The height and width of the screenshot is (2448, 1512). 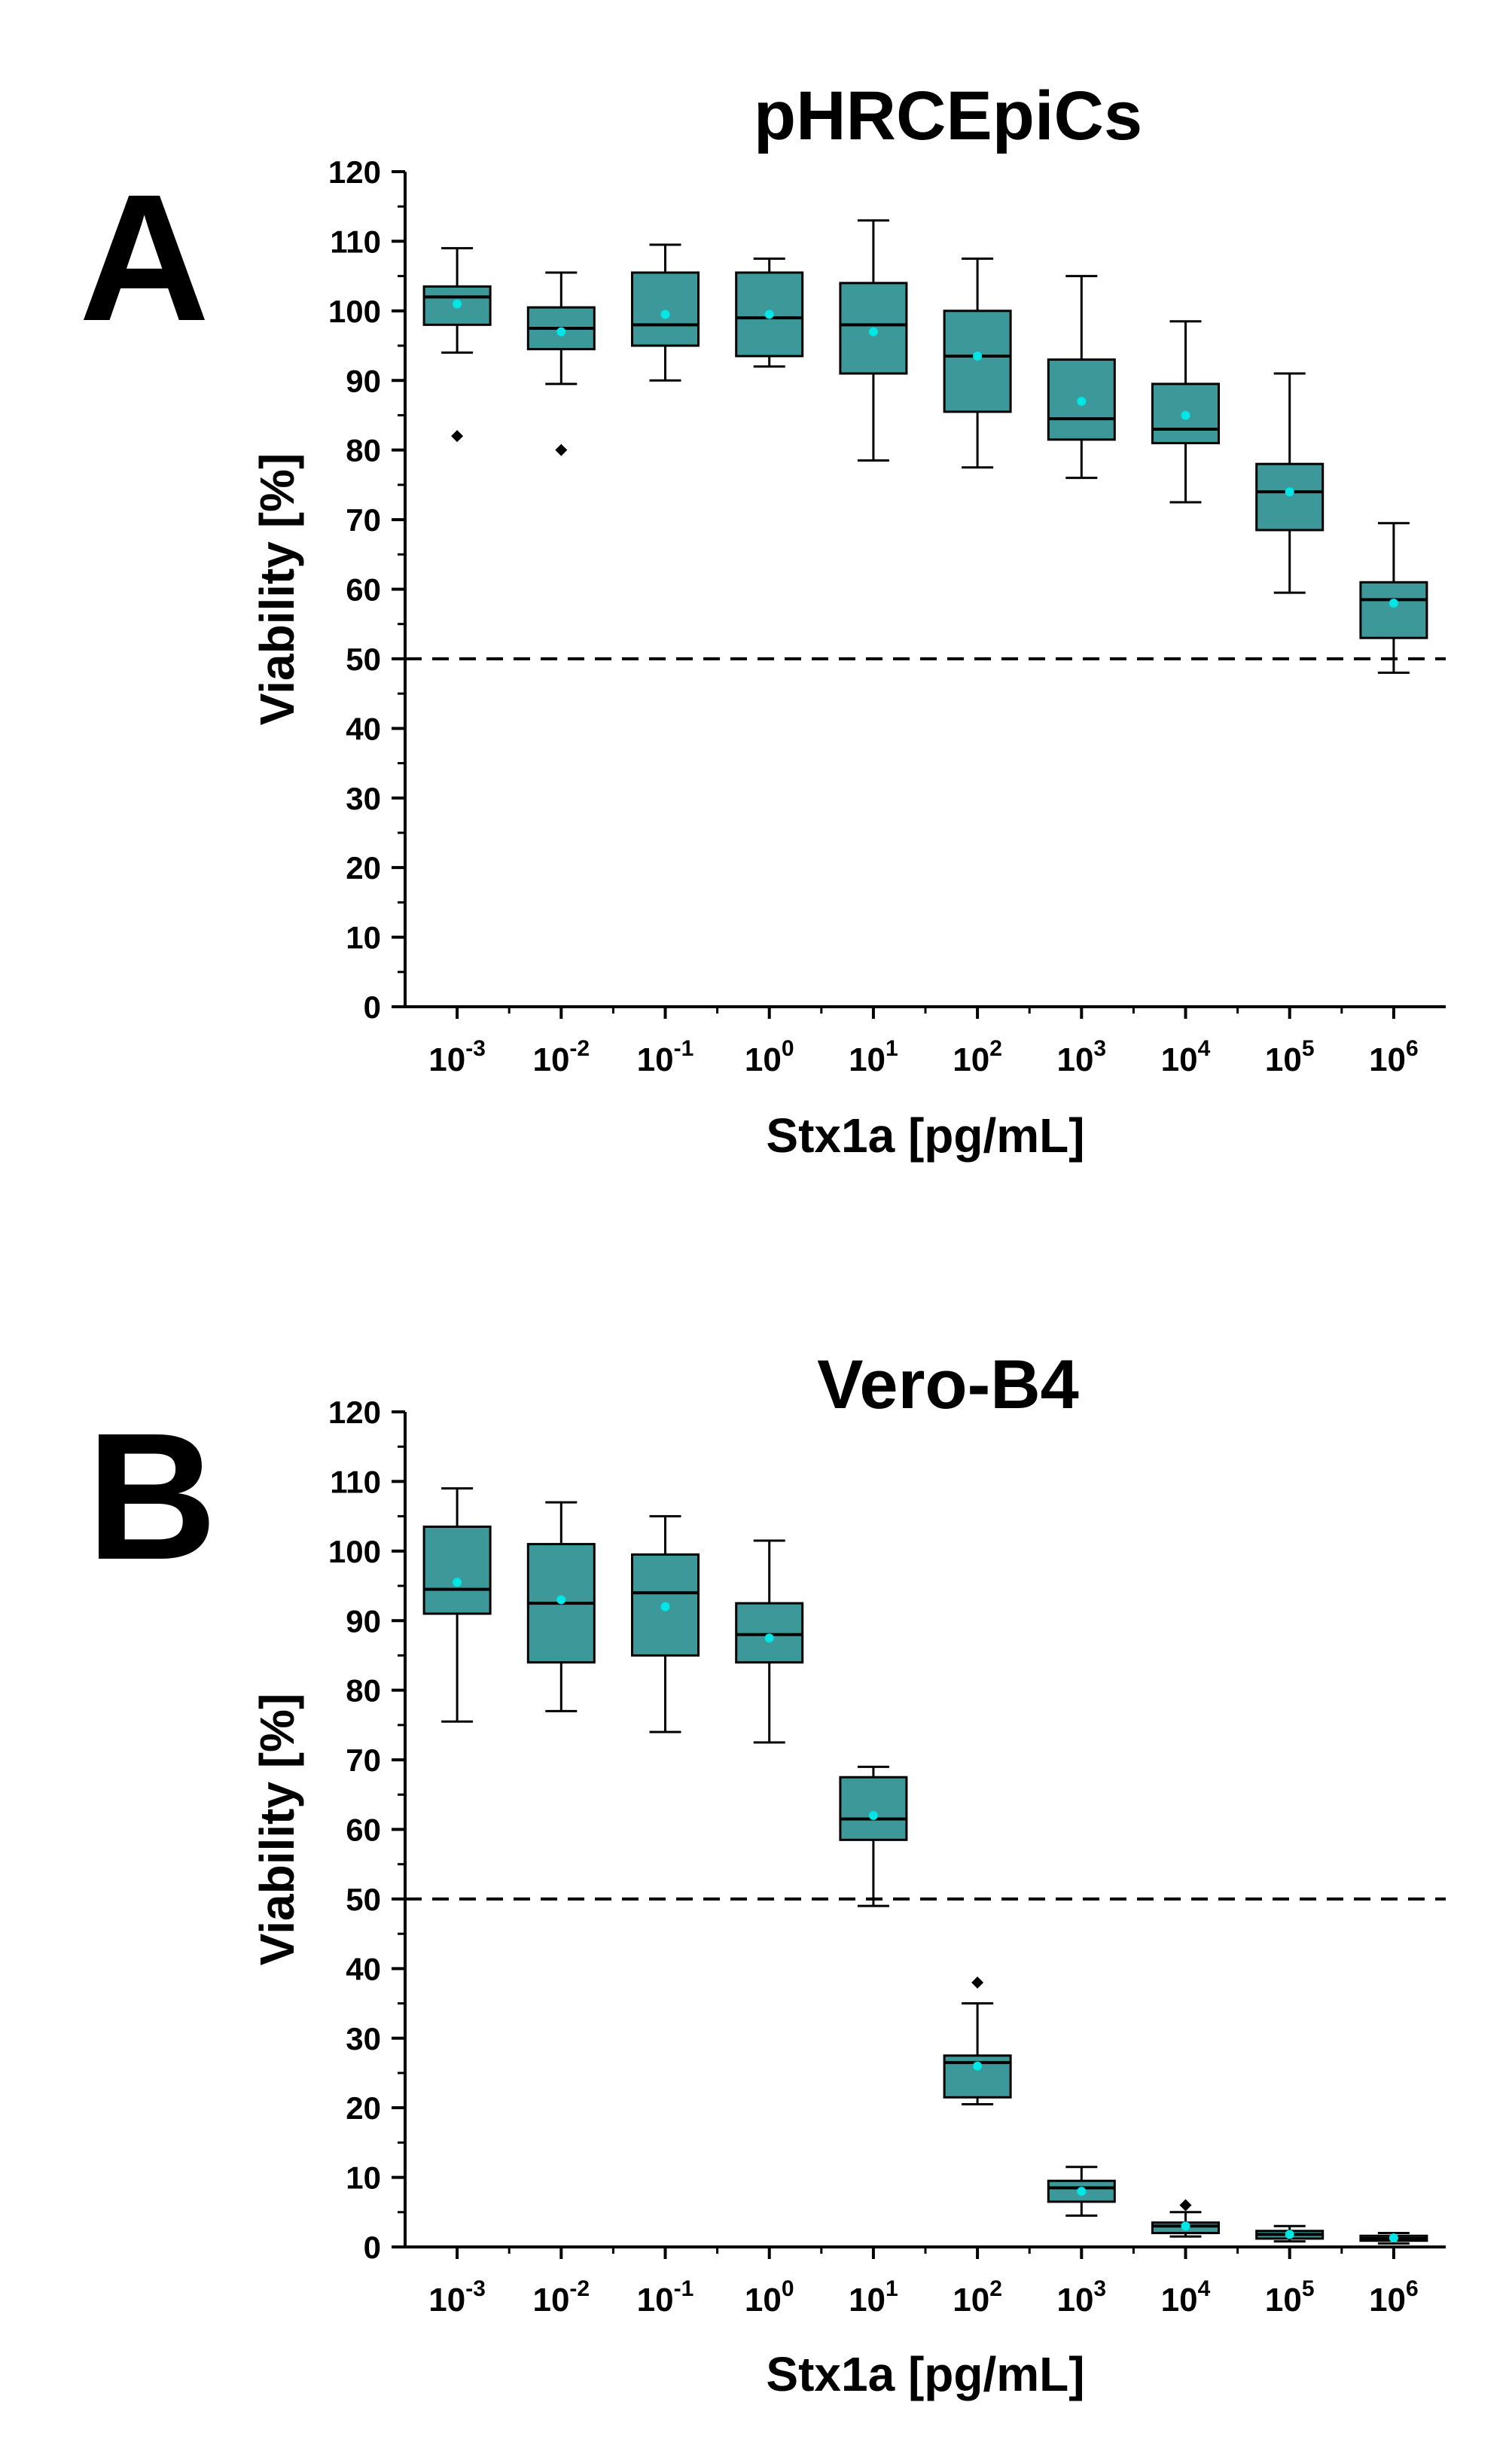 What do you see at coordinates (1081, 2297) in the screenshot?
I see `x-tick-label: 10³` at bounding box center [1081, 2297].